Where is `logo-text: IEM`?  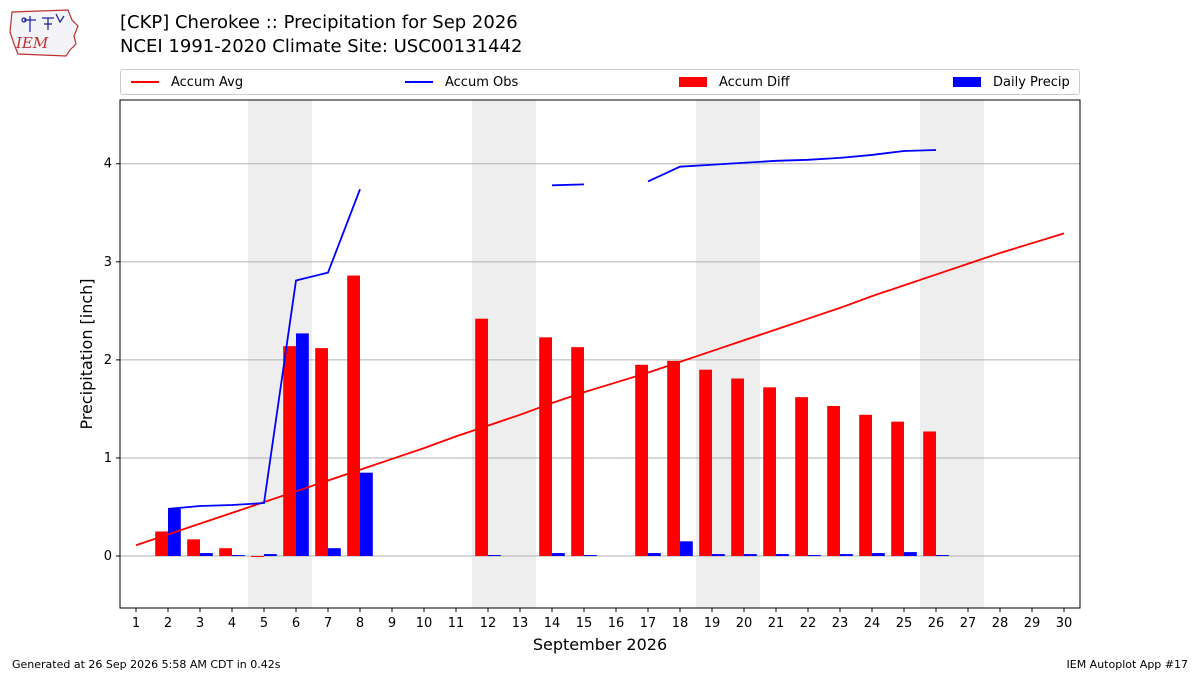 logo-text: IEM is located at coordinates (32, 43).